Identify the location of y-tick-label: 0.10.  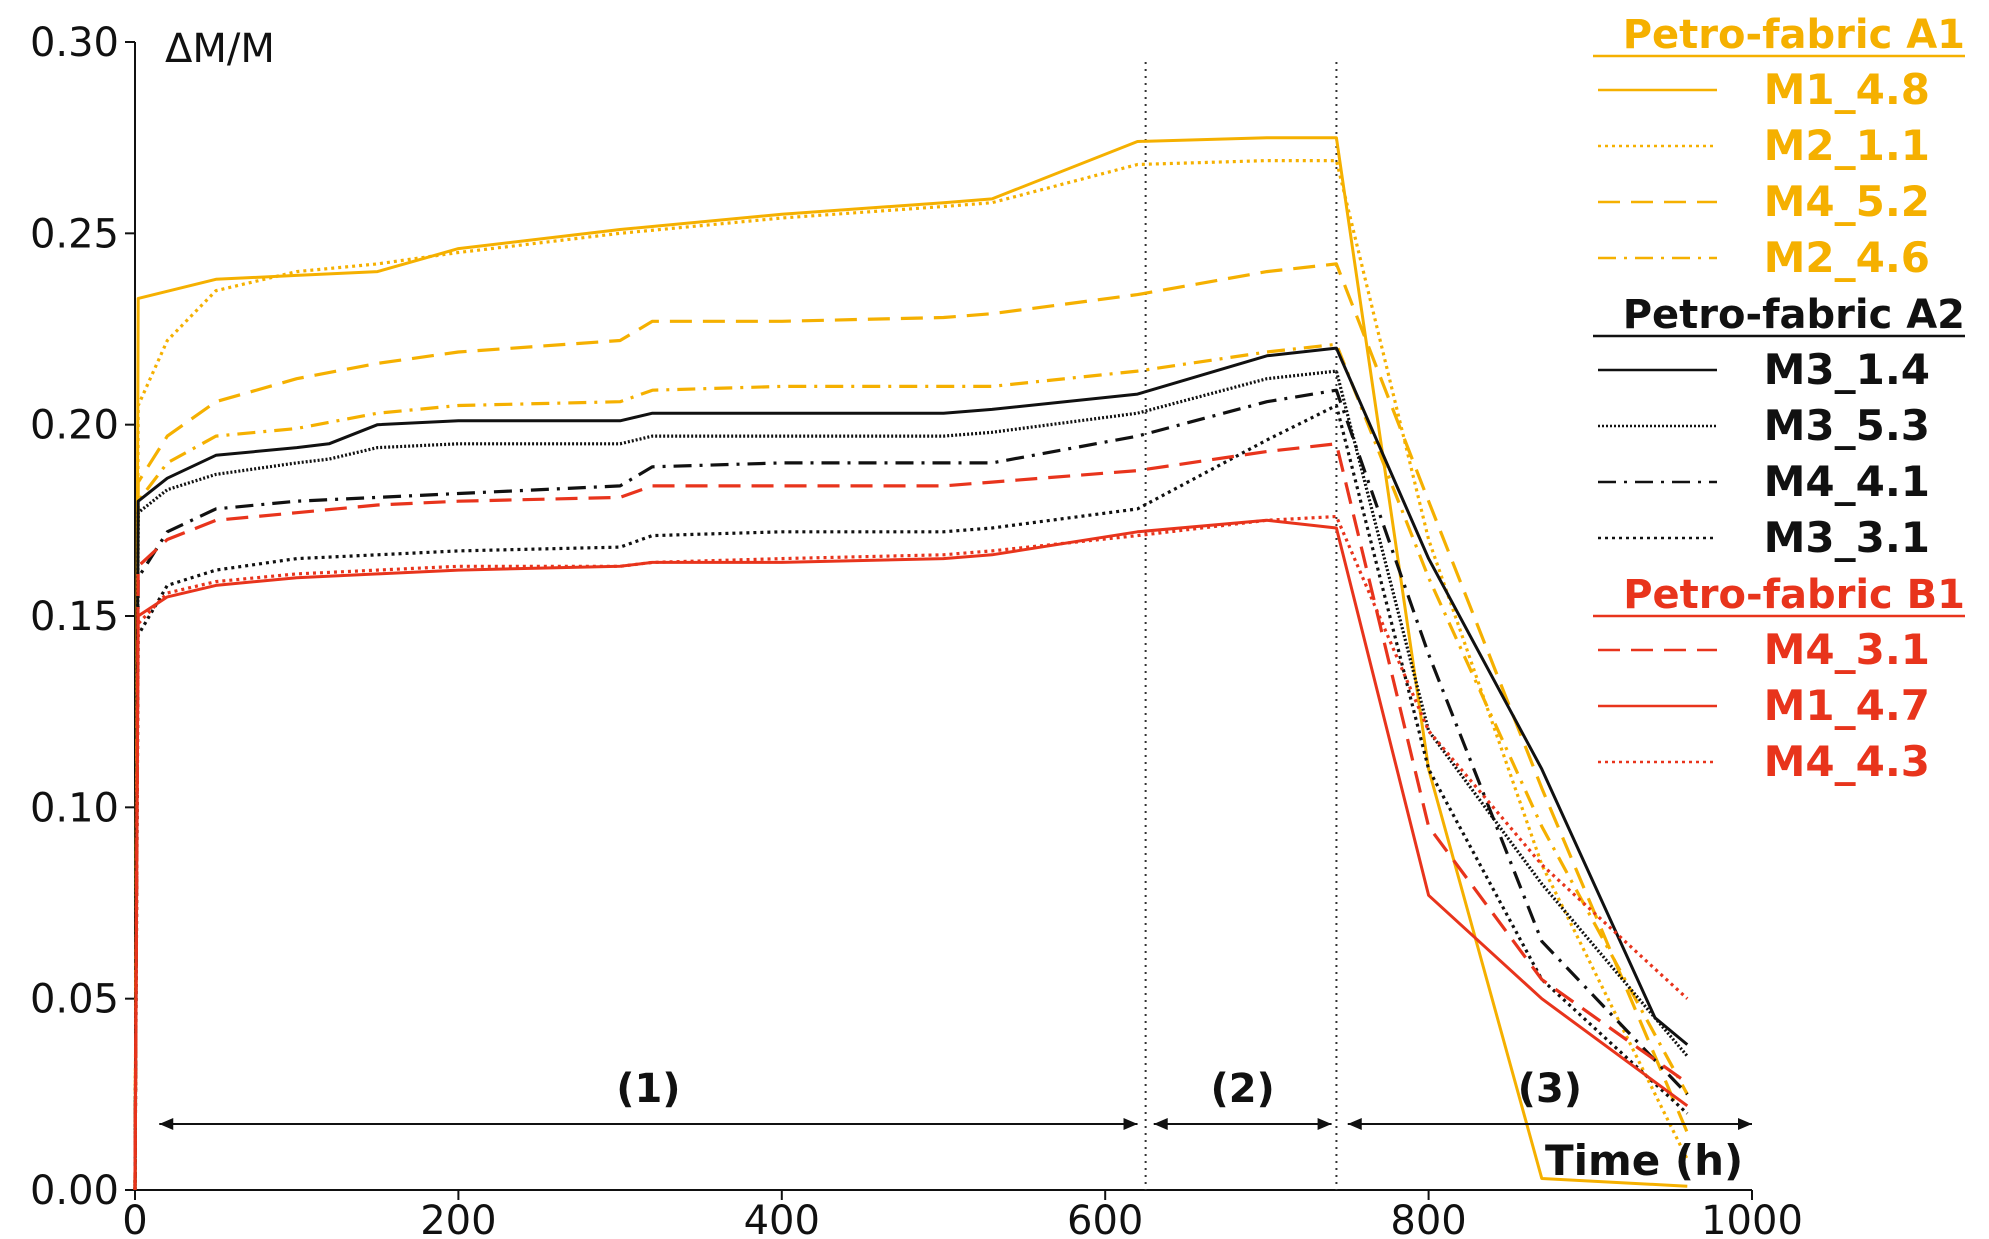
(74, 808).